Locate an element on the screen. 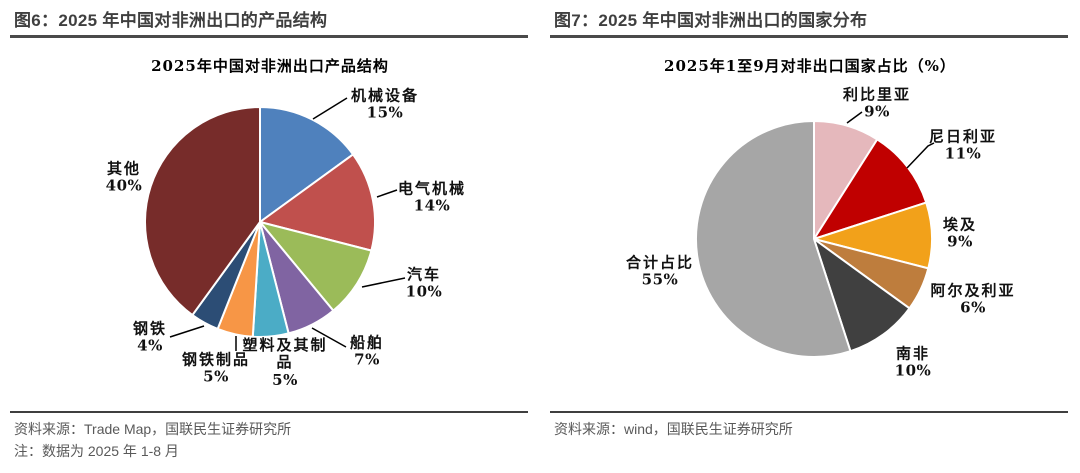 This screenshot has width=1080, height=473. pie-label-0-3: 船舶 7% is located at coordinates (367, 351).